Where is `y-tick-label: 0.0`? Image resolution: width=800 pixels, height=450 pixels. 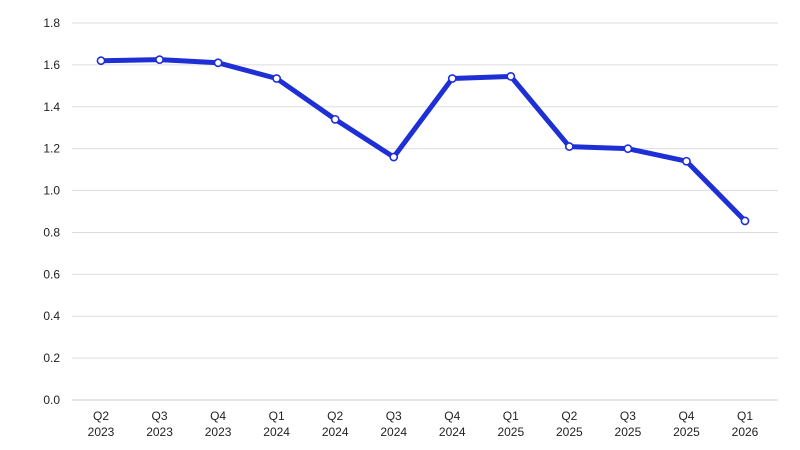
y-tick-label: 0.0 is located at coordinates (51, 400).